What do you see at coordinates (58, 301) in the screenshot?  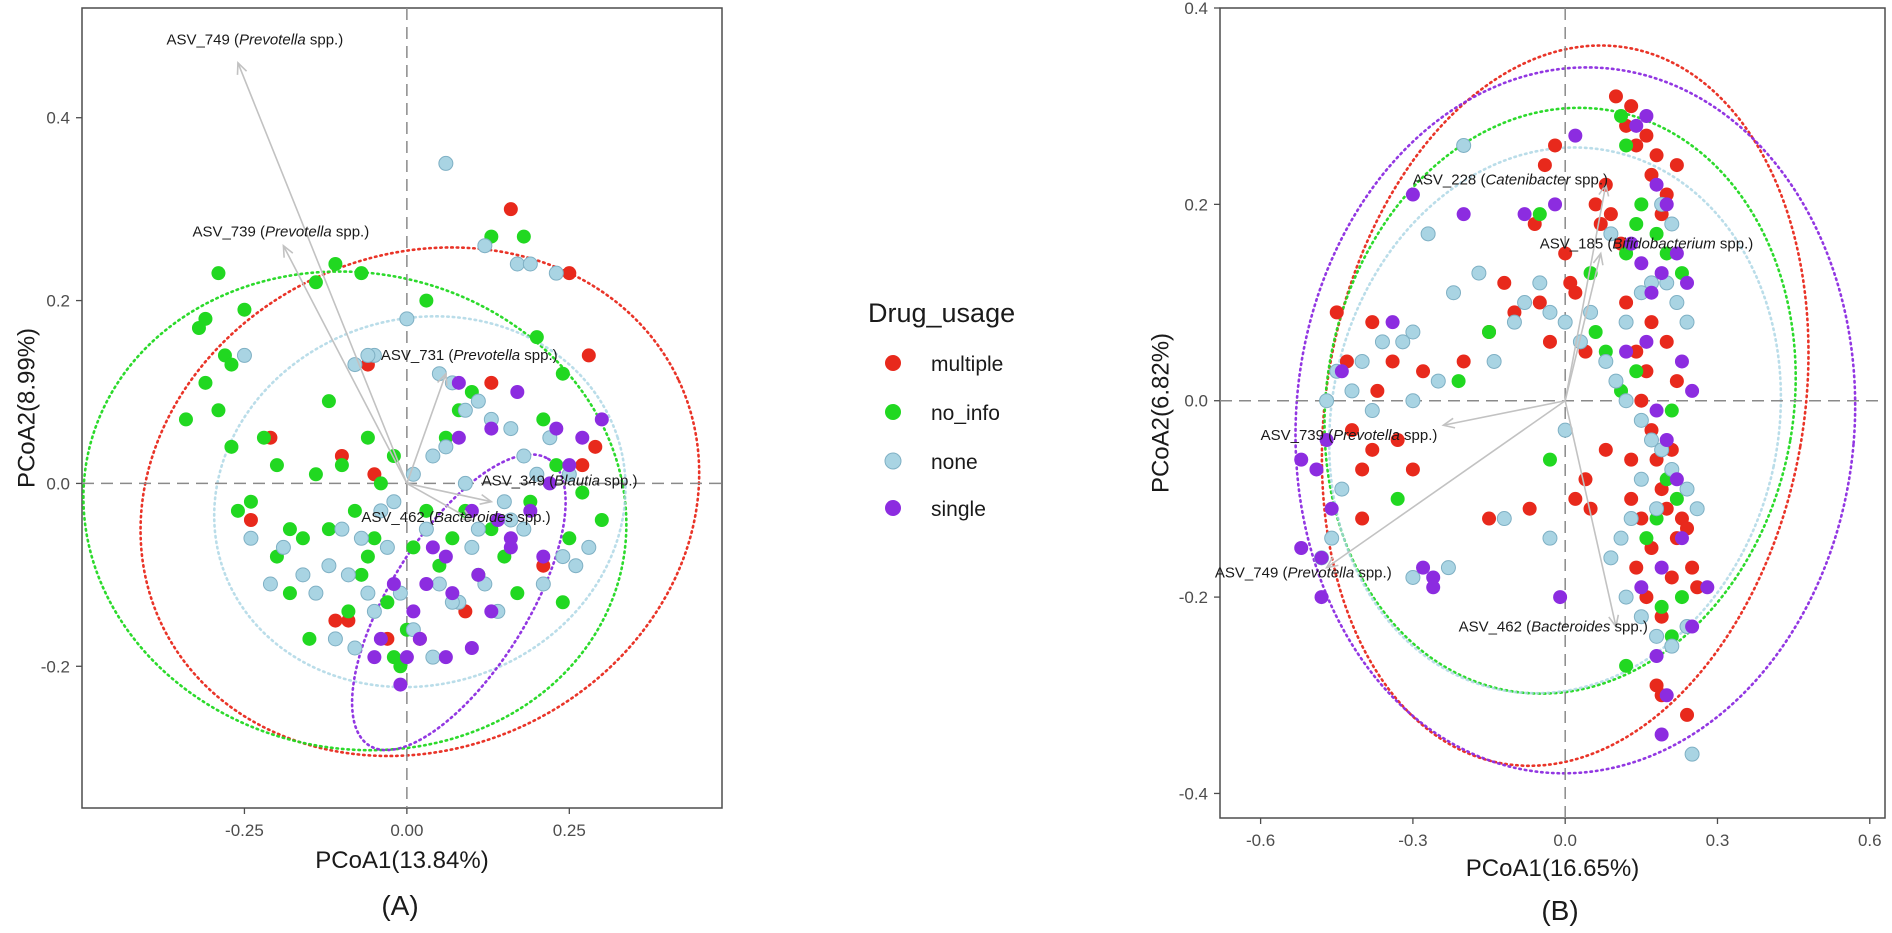 I see `panel-a-ytick-label: 0.2` at bounding box center [58, 301].